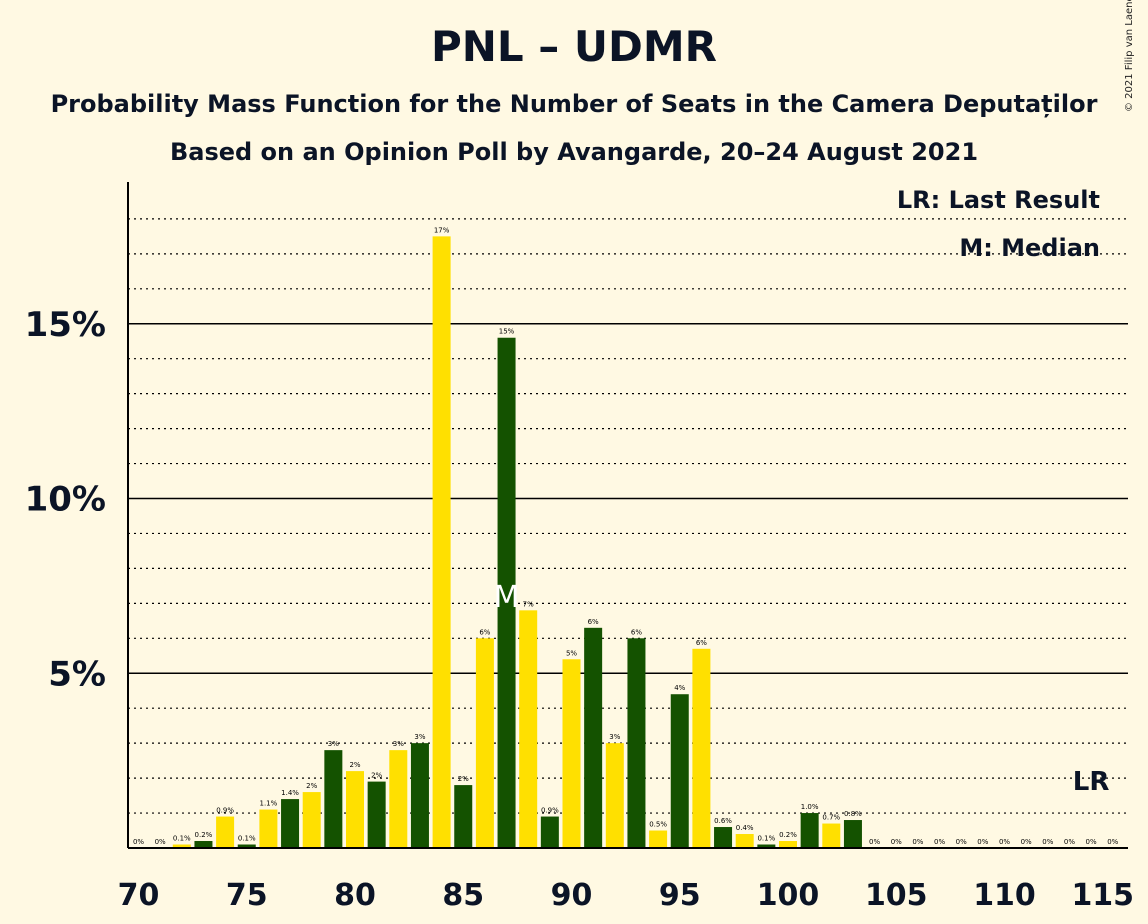  Describe the element at coordinates (680, 895) in the screenshot. I see `x-tick-label: 95` at that location.